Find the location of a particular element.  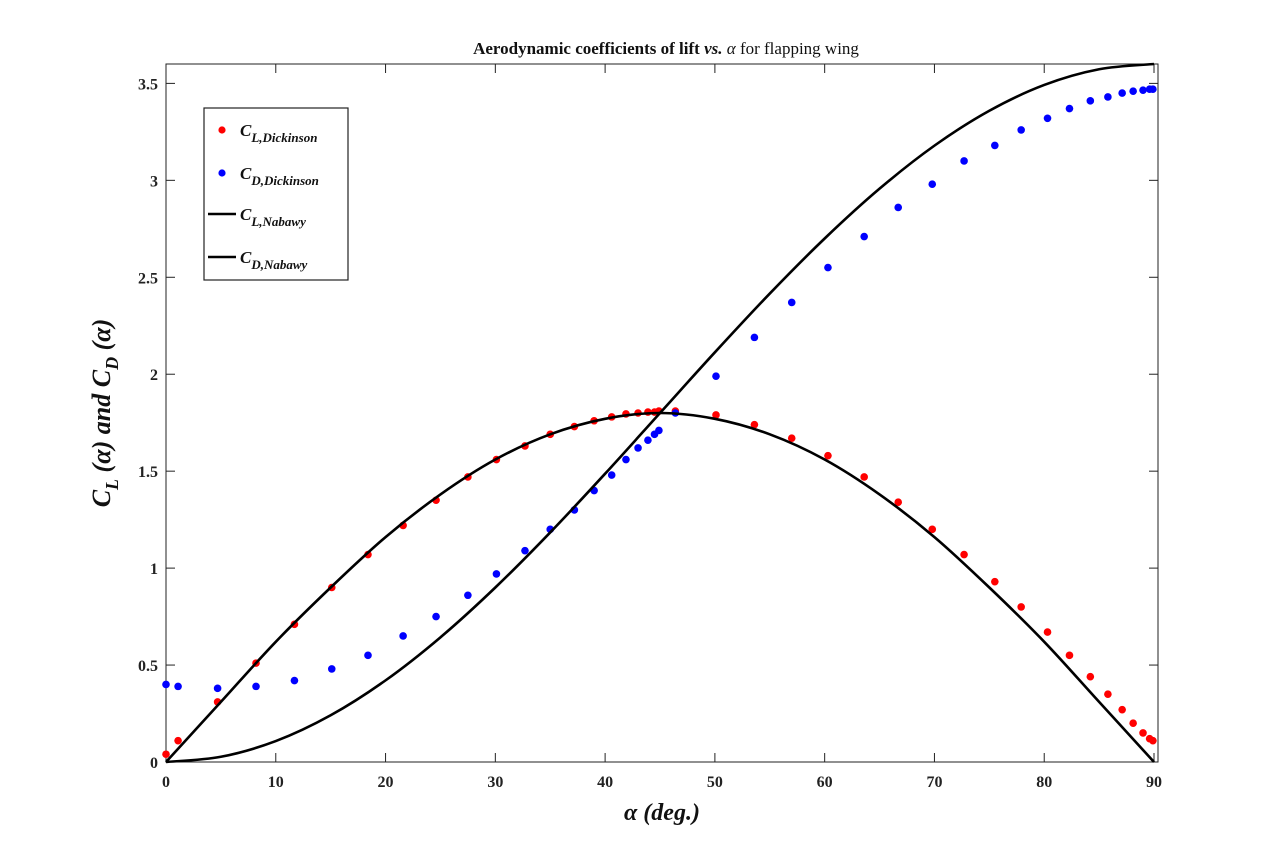

x-tick-label: 20 is located at coordinates (386, 782).